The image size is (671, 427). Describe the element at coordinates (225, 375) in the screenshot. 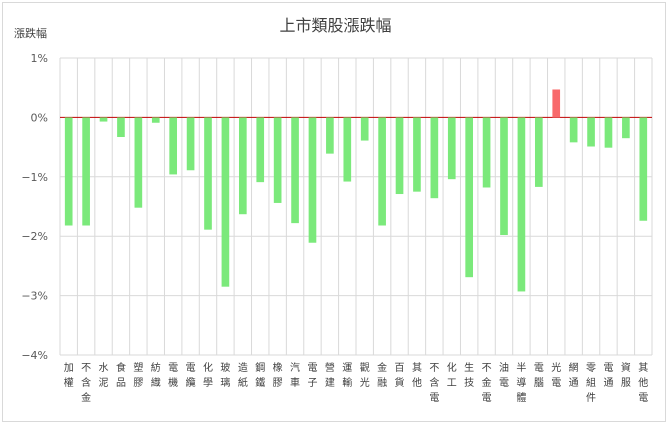

I see `x-tick-label: 玻璃` at that location.